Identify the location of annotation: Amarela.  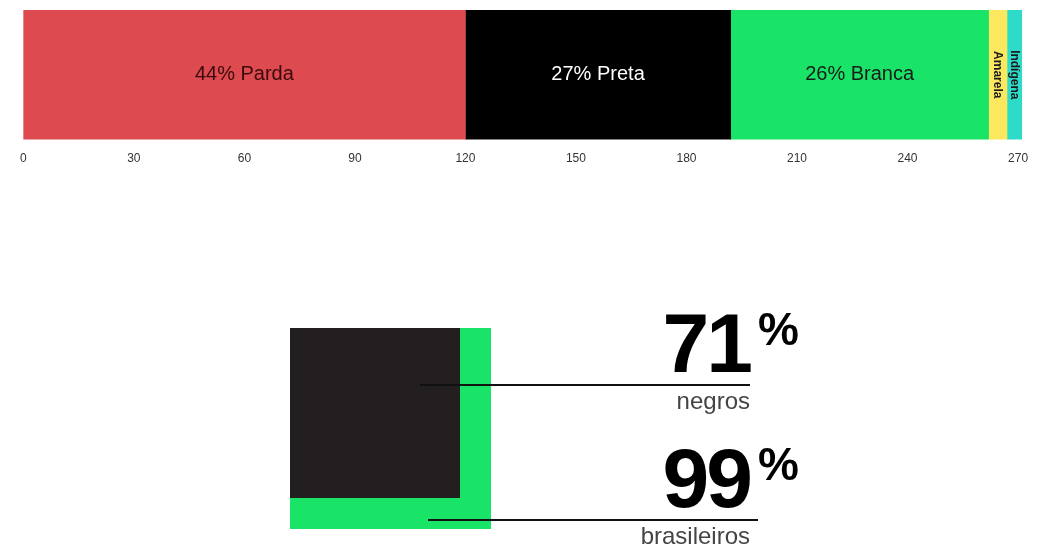
(998, 75).